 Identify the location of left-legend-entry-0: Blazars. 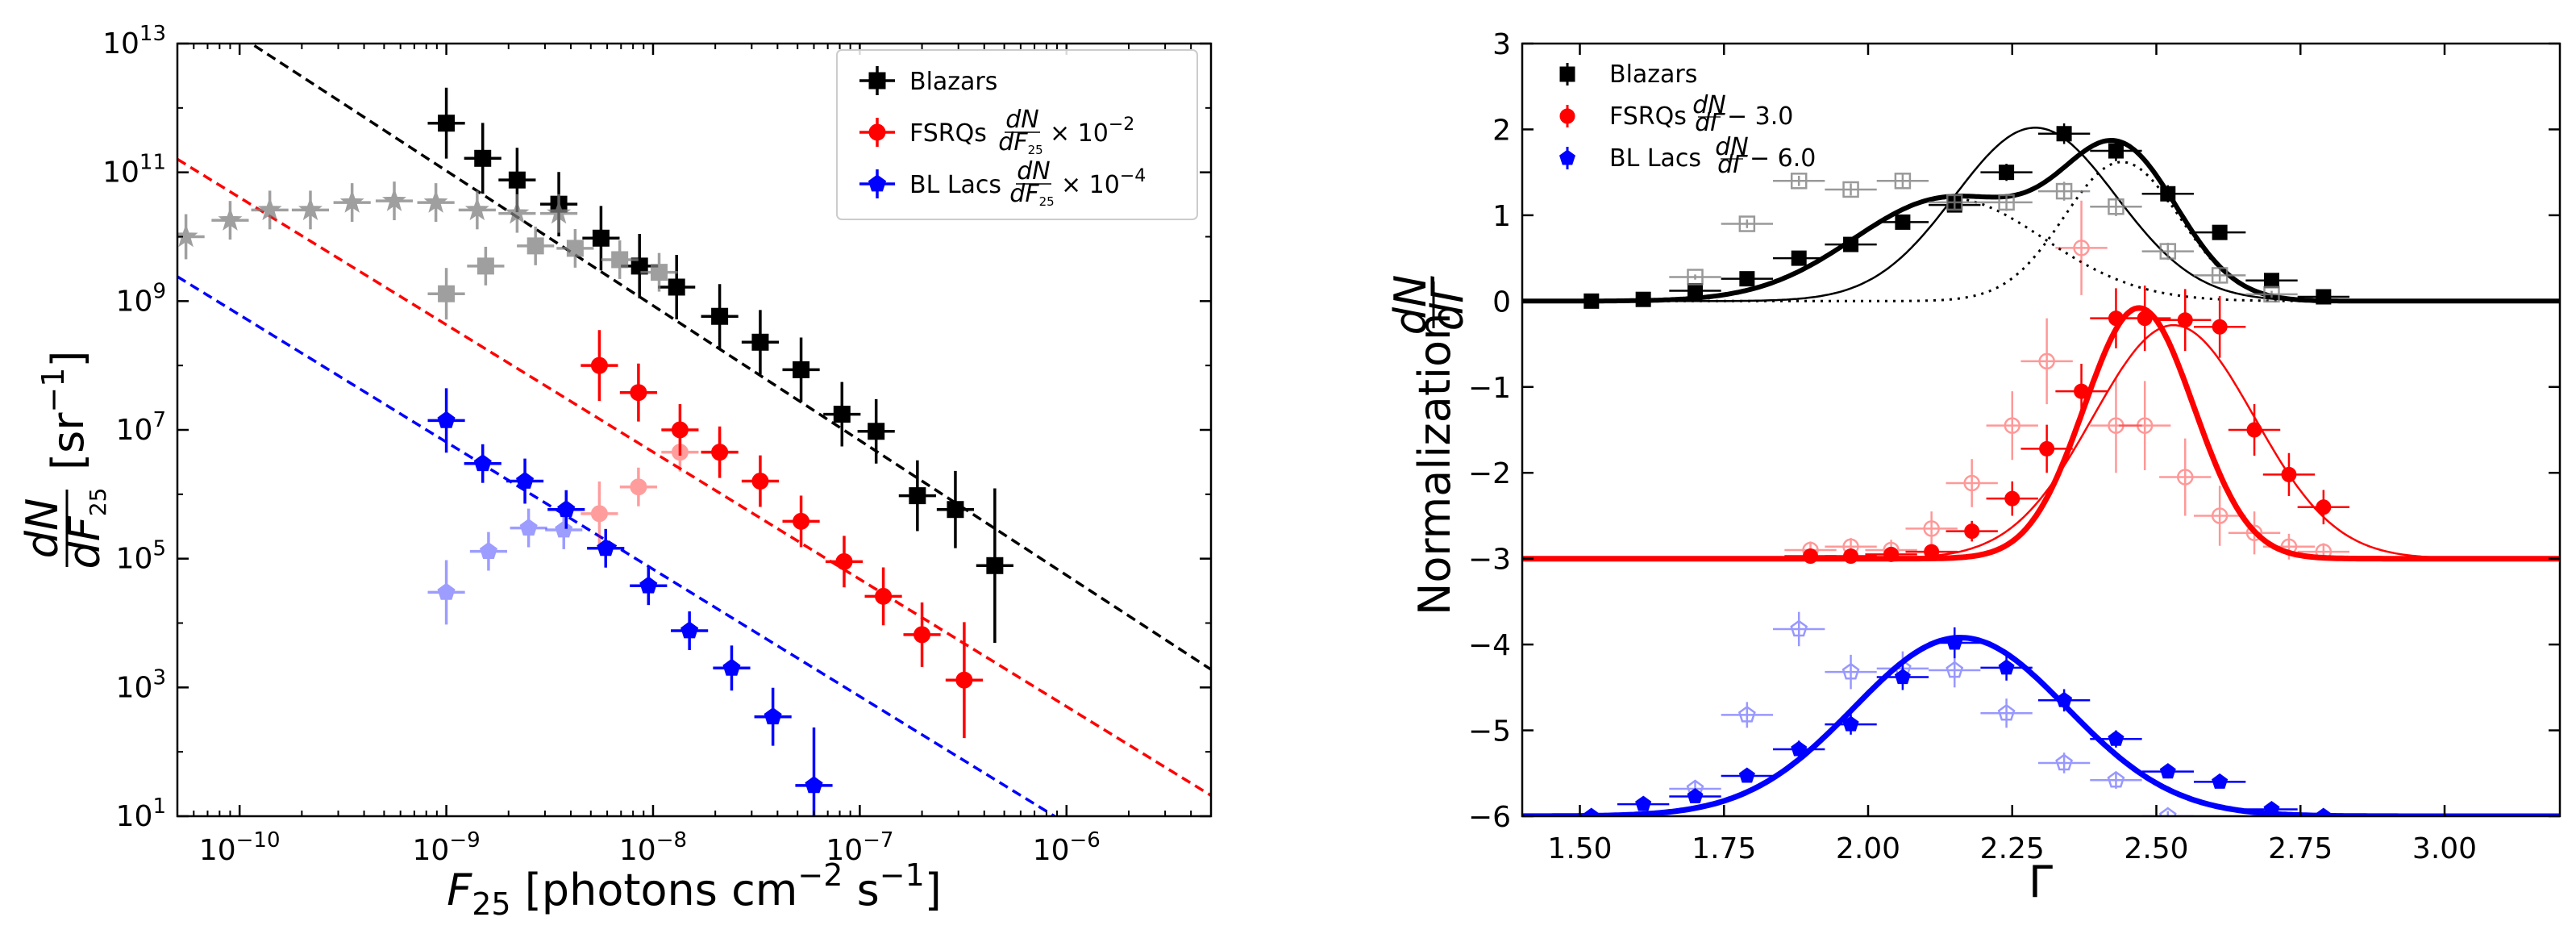
(928, 81).